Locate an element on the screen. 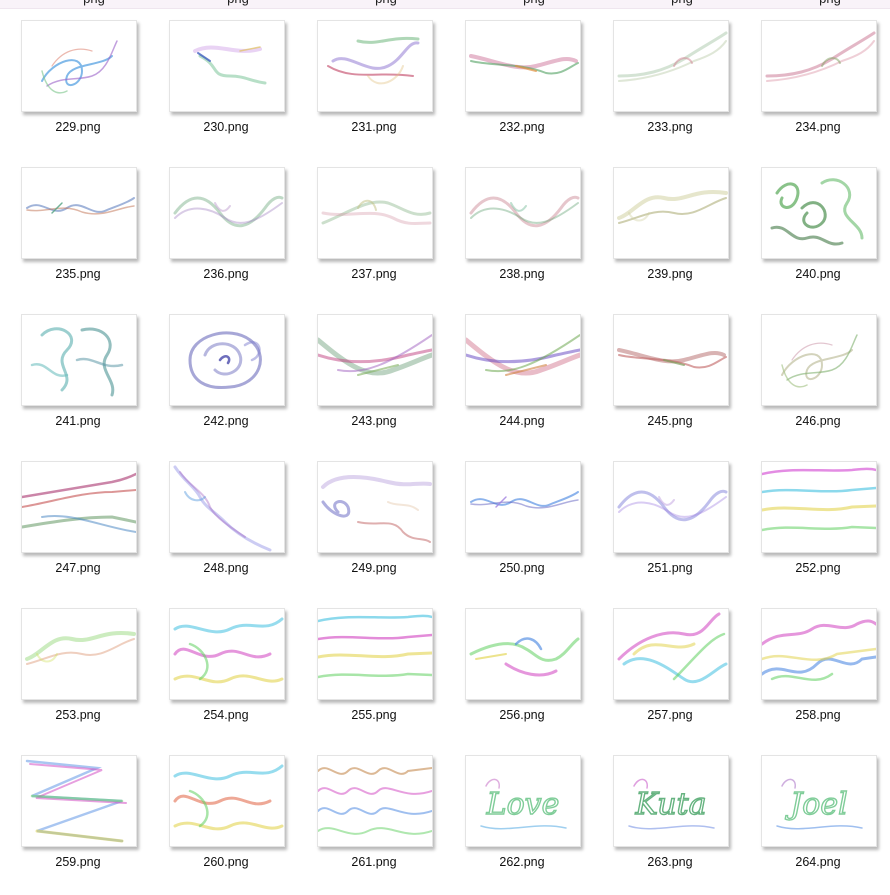 The width and height of the screenshot is (890, 895). thumbnail-art is located at coordinates (228, 797).